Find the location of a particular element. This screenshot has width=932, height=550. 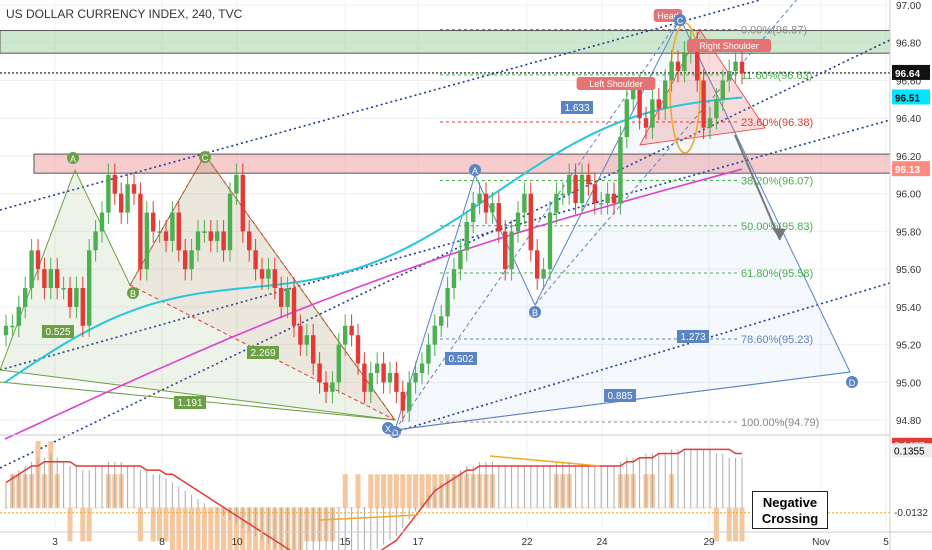

x-tick-label: 22 is located at coordinates (527, 542).